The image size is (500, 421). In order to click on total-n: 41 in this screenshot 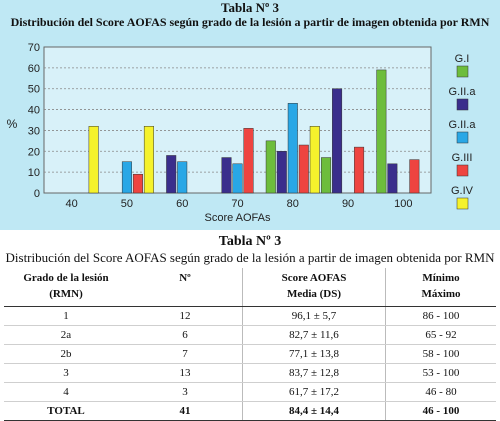, I will do `click(185, 411)`.